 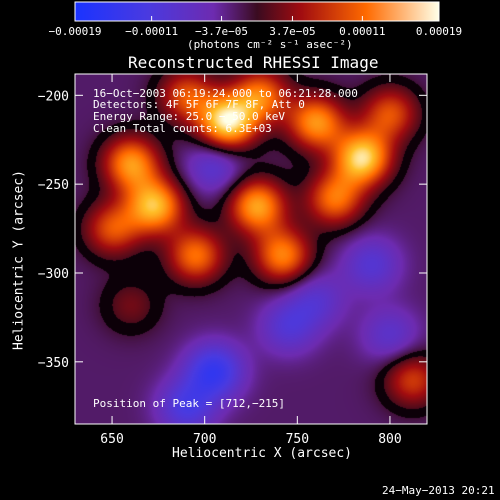 I want to click on plot-timestamp: 24−May−2013 20:21, so click(x=438, y=490).